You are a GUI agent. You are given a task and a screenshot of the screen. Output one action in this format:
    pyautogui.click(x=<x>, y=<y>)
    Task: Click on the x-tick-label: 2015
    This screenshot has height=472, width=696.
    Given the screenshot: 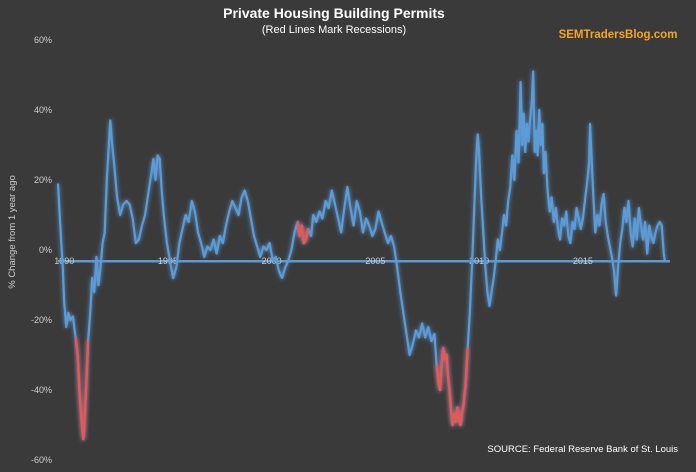 What is the action you would take?
    pyautogui.click(x=583, y=261)
    